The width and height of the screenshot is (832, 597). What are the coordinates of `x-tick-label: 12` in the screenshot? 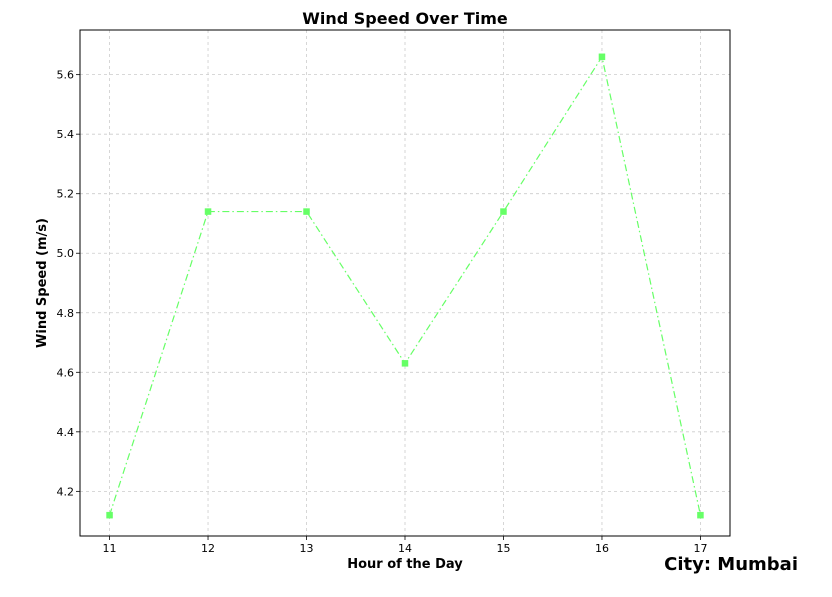 It's located at (208, 548).